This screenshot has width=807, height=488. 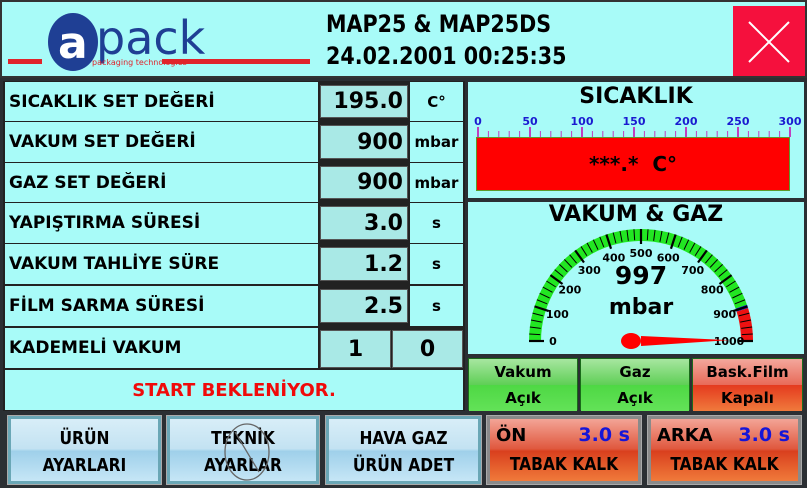 I want to click on setting-label: VAKUM TAHLİYE SÜRE, so click(x=161, y=264).